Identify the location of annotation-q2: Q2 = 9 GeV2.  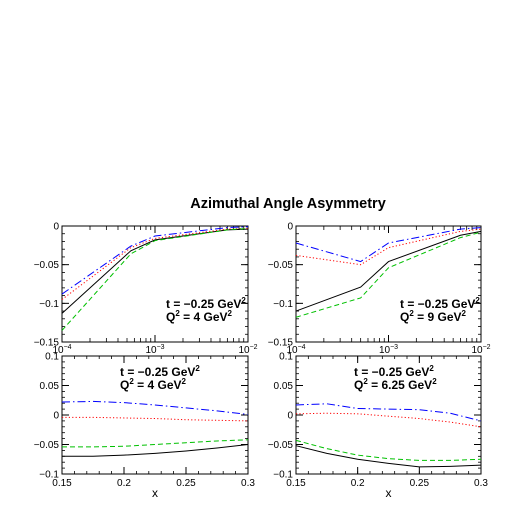
(433, 316).